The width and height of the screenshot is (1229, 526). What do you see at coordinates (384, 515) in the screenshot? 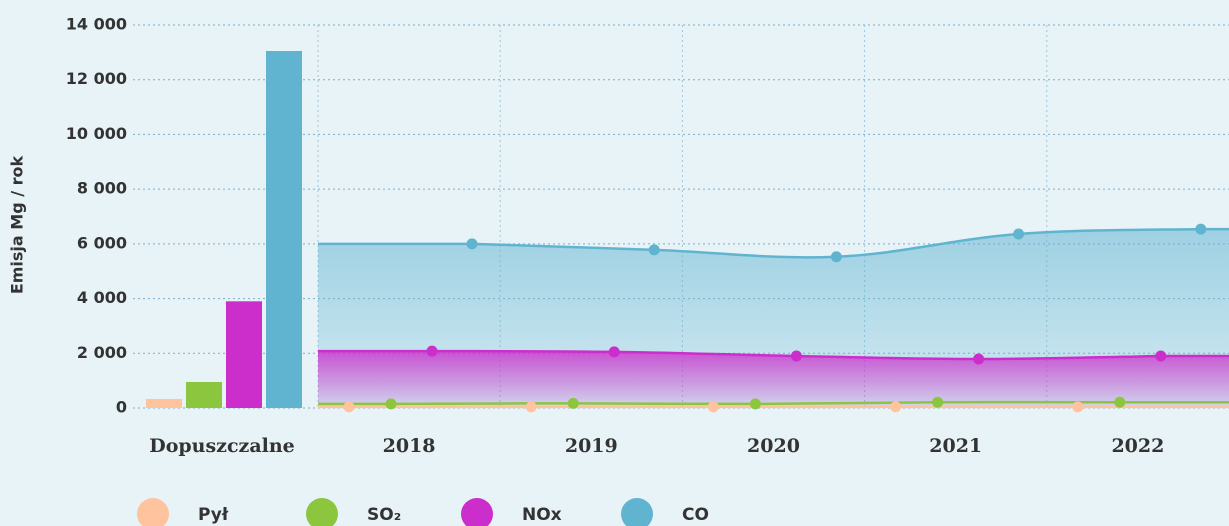
I see `legend-label: SO₂` at bounding box center [384, 515].